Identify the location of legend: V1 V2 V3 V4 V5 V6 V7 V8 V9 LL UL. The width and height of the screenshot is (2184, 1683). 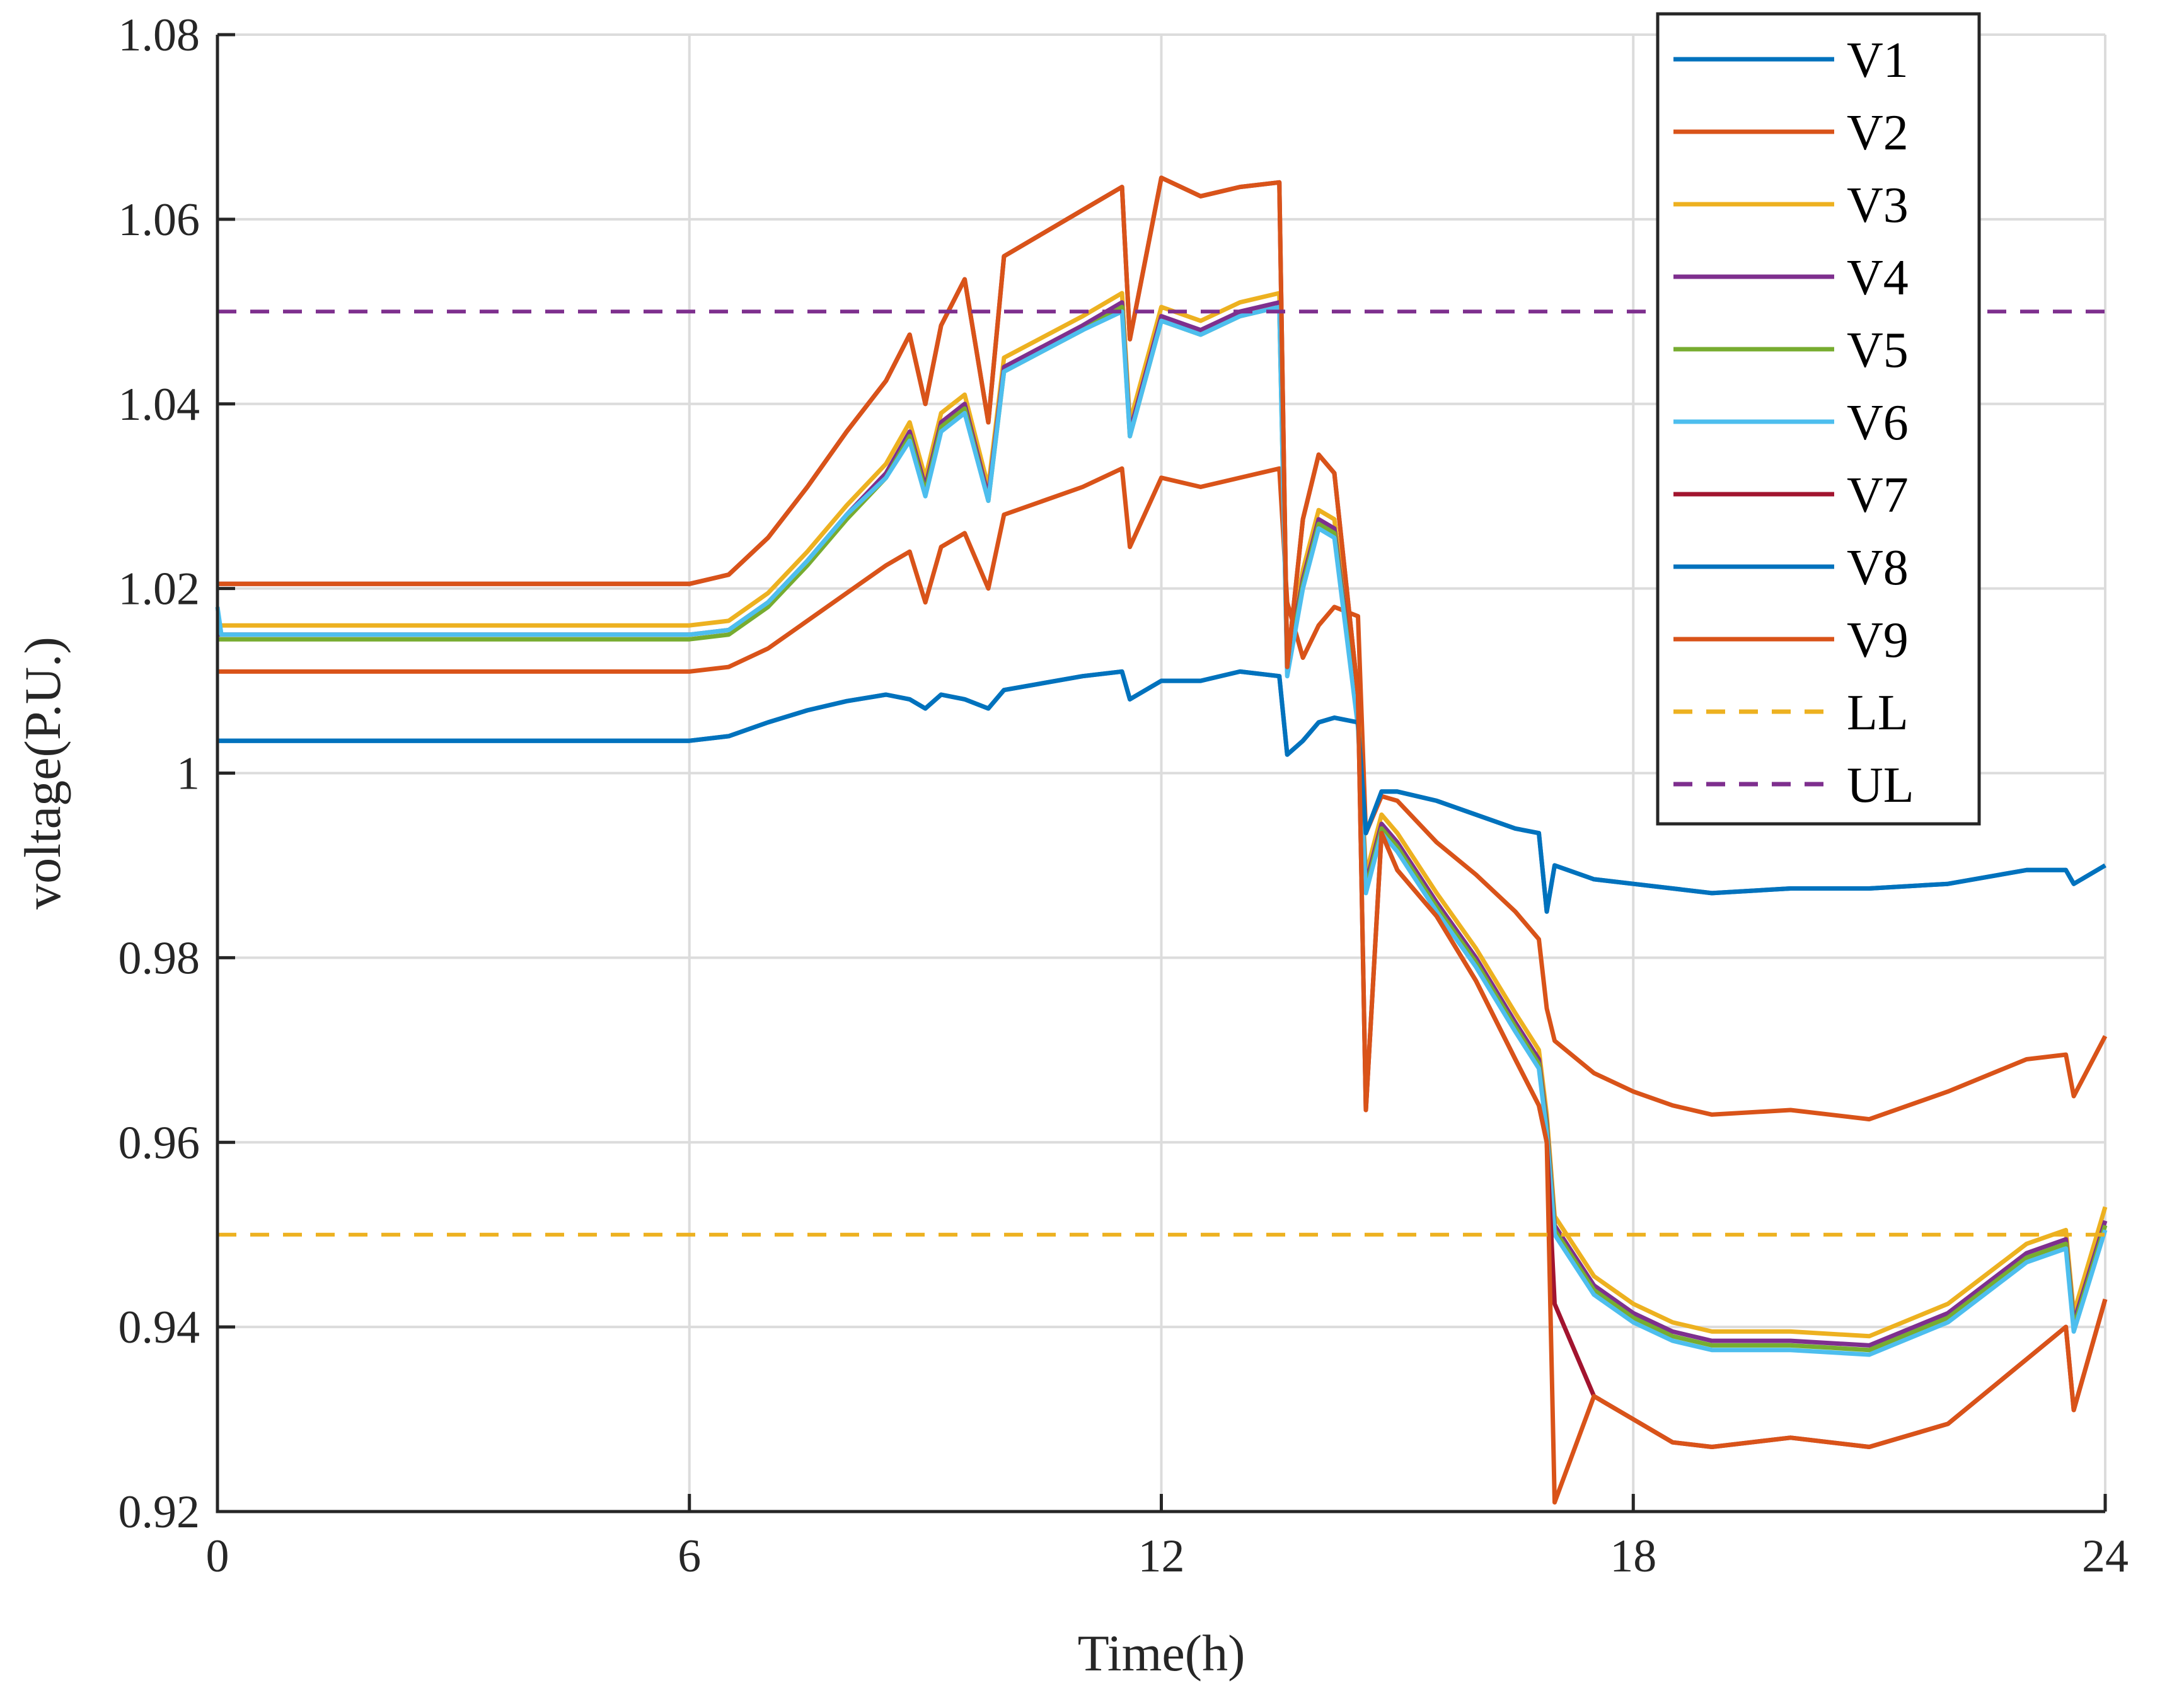
(1818, 419).